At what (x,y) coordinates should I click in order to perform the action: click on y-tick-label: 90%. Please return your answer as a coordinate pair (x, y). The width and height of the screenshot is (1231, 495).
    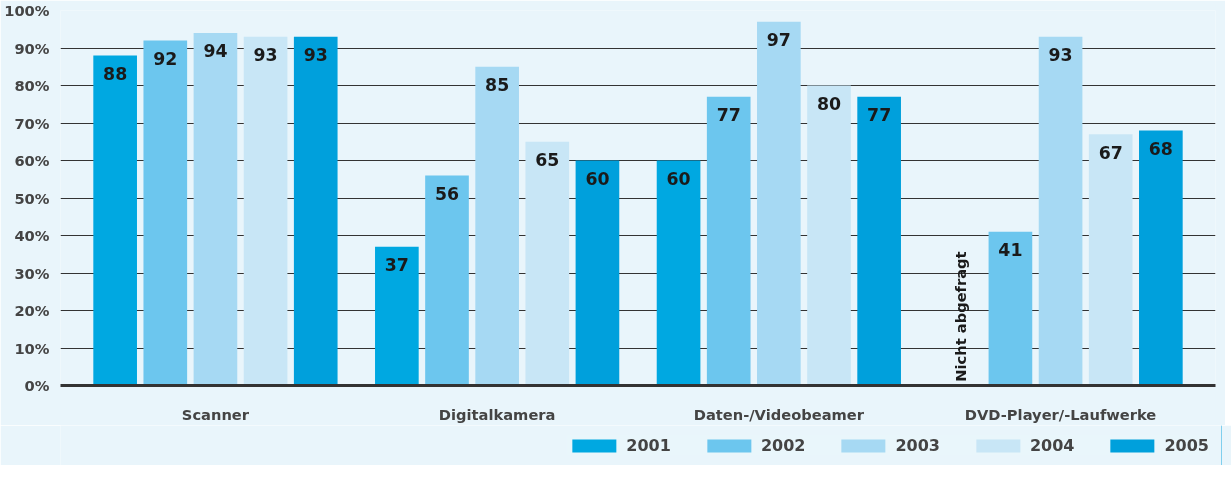
    Looking at the image, I should click on (32, 48).